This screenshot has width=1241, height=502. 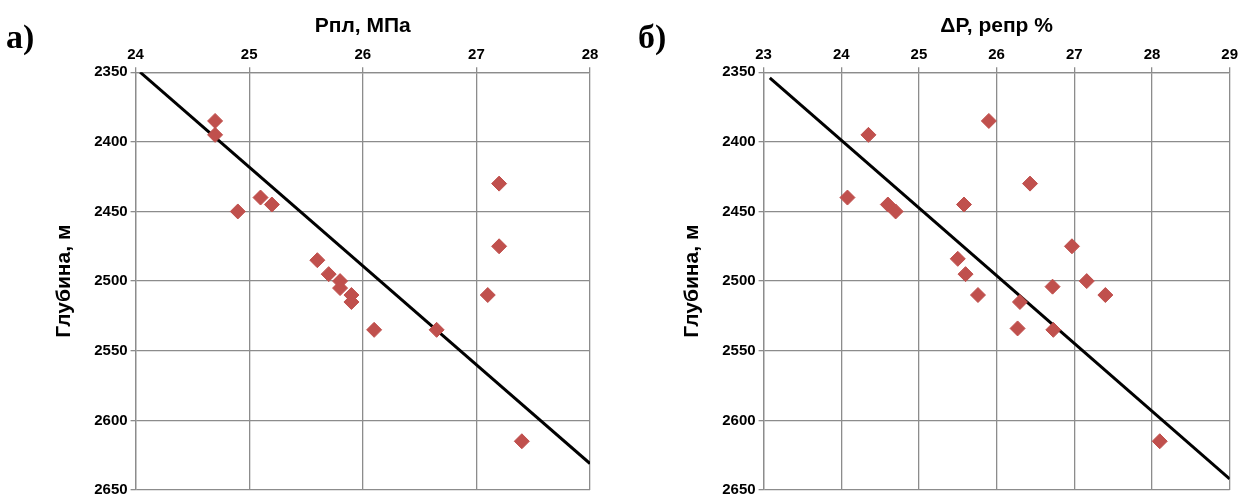 What do you see at coordinates (363, 25) in the screenshot?
I see `x-axis-title: Рпл, МПа` at bounding box center [363, 25].